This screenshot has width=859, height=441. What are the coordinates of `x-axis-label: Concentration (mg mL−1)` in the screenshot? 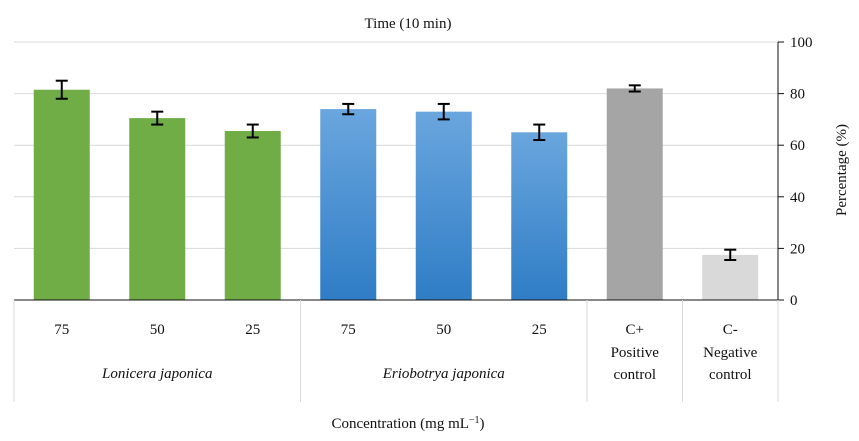 It's located at (407, 424).